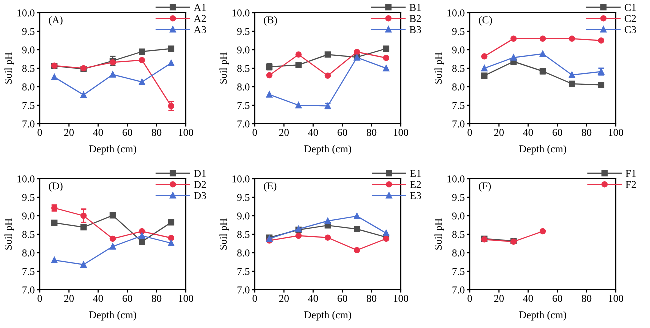 Image resolution: width=650 pixels, height=328 pixels. Describe the element at coordinates (416, 30) in the screenshot. I see `legend-label: B3` at that location.